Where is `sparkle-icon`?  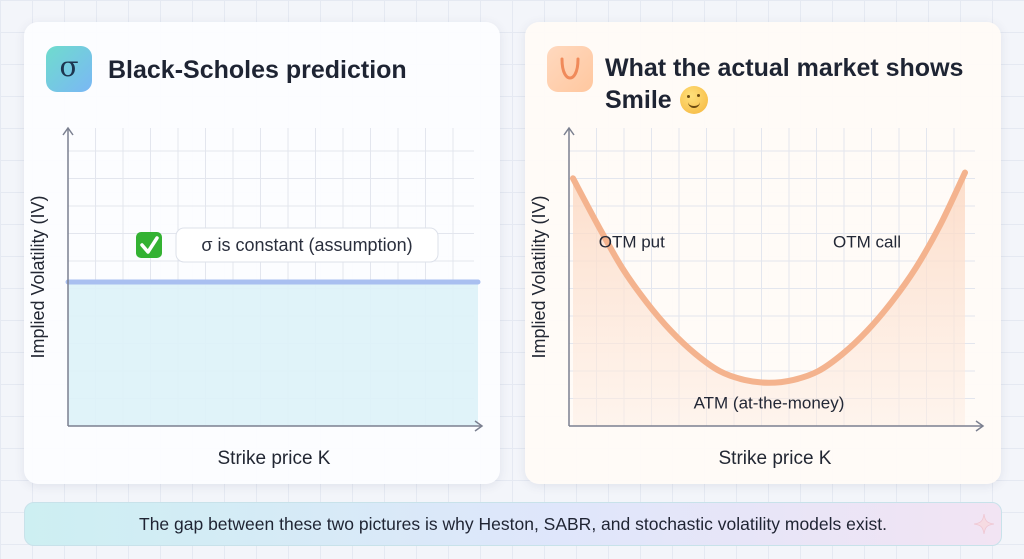
sparkle-icon is located at coordinates (984, 524).